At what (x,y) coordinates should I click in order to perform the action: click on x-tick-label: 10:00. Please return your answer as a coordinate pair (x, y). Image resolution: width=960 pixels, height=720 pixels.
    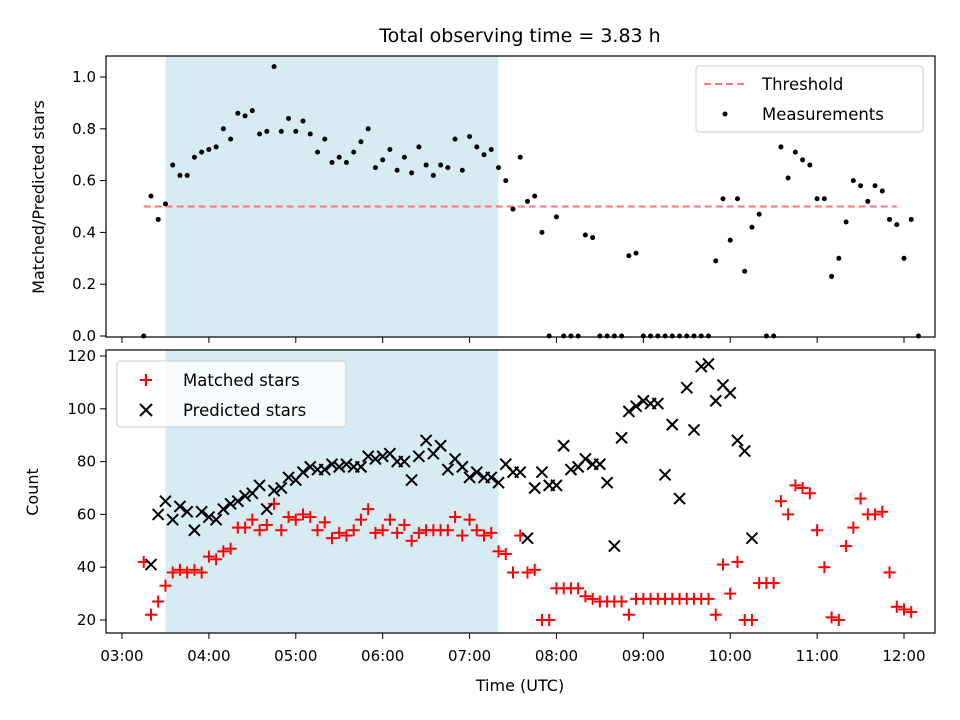
    Looking at the image, I should click on (730, 656).